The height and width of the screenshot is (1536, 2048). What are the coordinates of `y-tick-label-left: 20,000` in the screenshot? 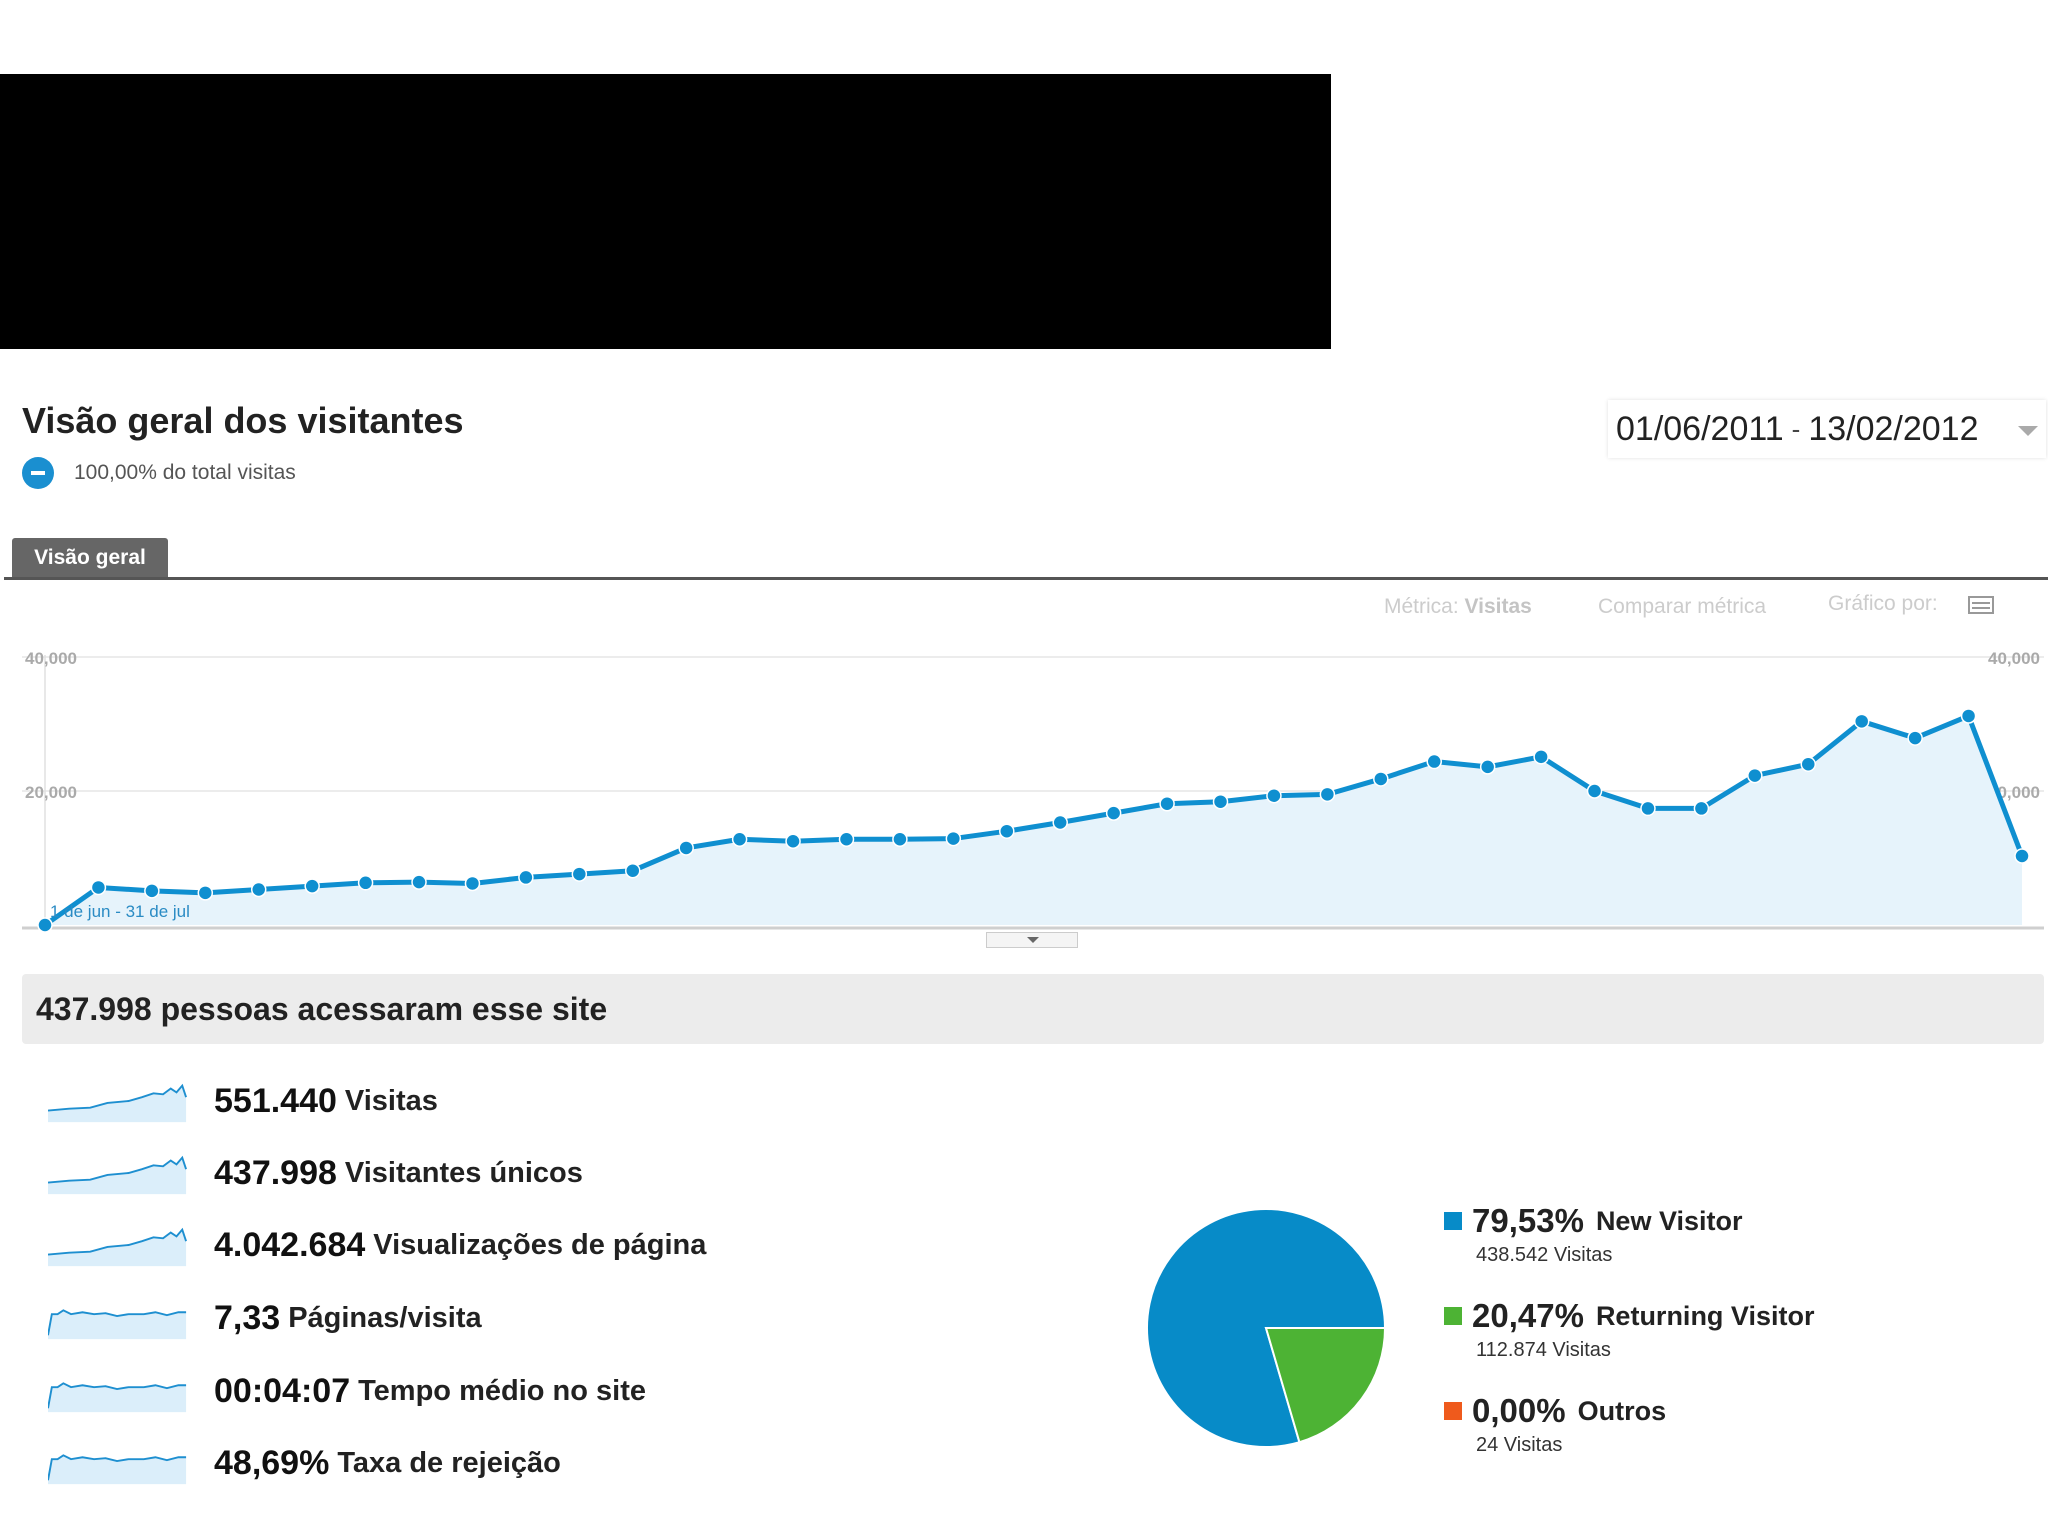 It's located at (51, 792).